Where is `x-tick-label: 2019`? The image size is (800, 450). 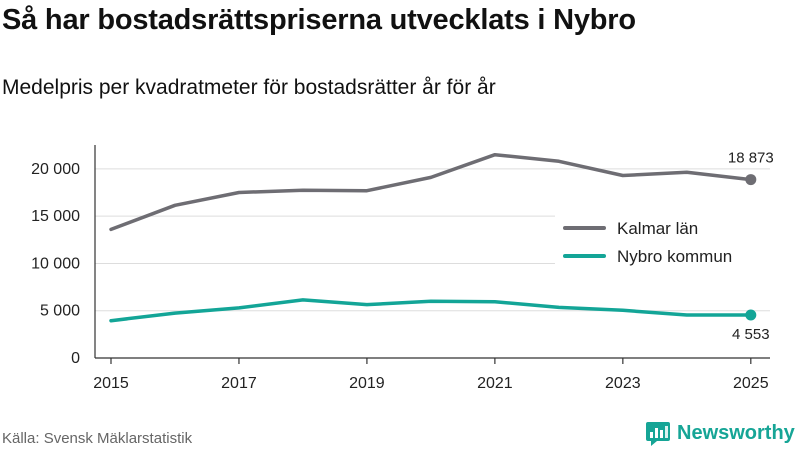
x-tick-label: 2019 is located at coordinates (367, 383).